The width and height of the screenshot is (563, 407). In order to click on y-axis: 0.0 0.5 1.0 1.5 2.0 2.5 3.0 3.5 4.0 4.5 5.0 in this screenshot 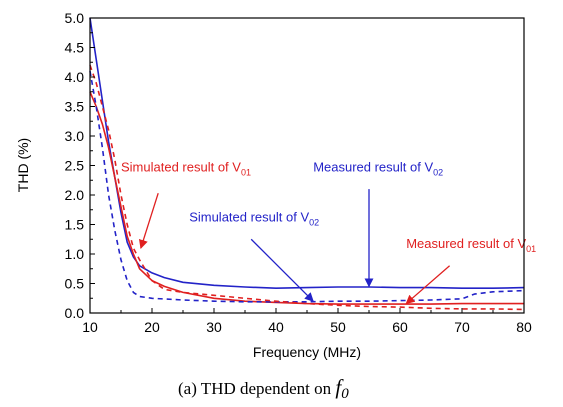, I will do `click(80, 165)`.